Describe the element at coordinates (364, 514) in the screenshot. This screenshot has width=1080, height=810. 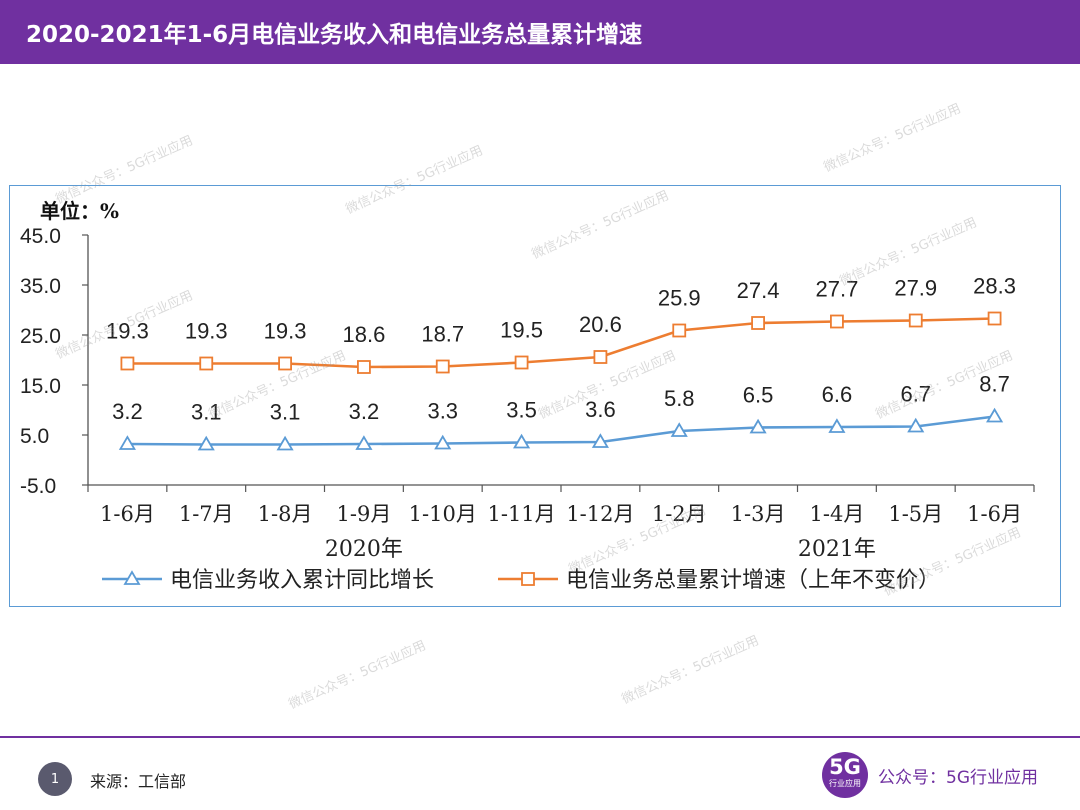
I see `x-tick-label: 1-9月` at that location.